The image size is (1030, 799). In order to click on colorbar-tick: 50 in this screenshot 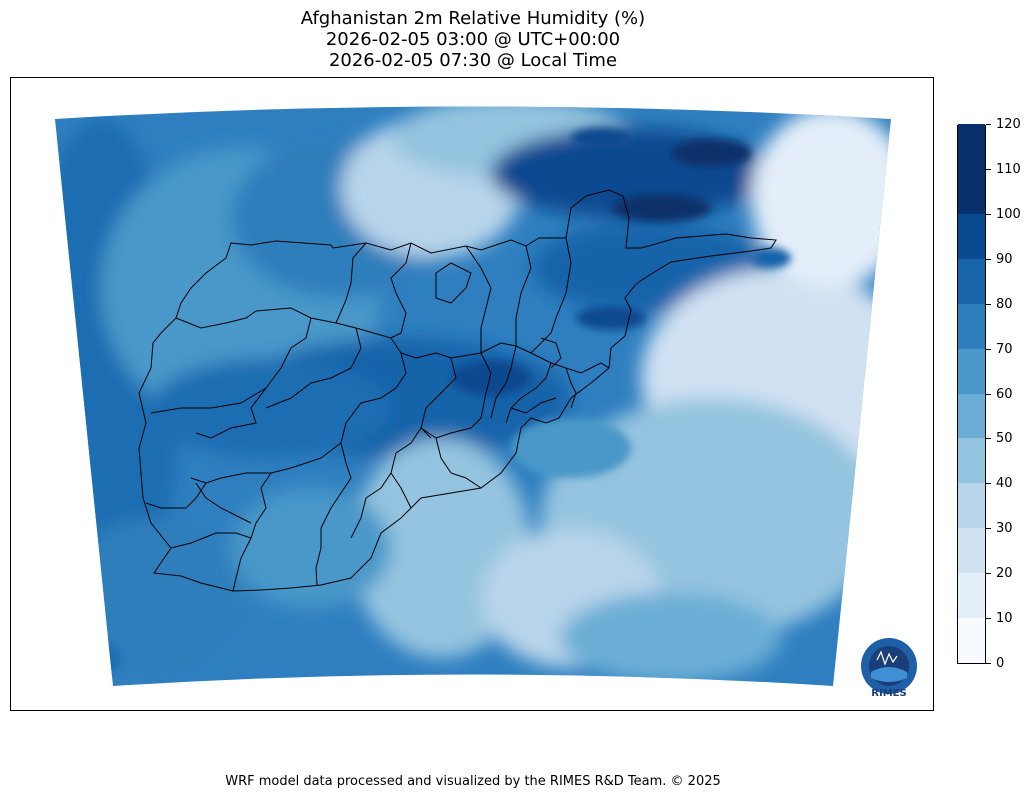, I will do `click(1006, 439)`.